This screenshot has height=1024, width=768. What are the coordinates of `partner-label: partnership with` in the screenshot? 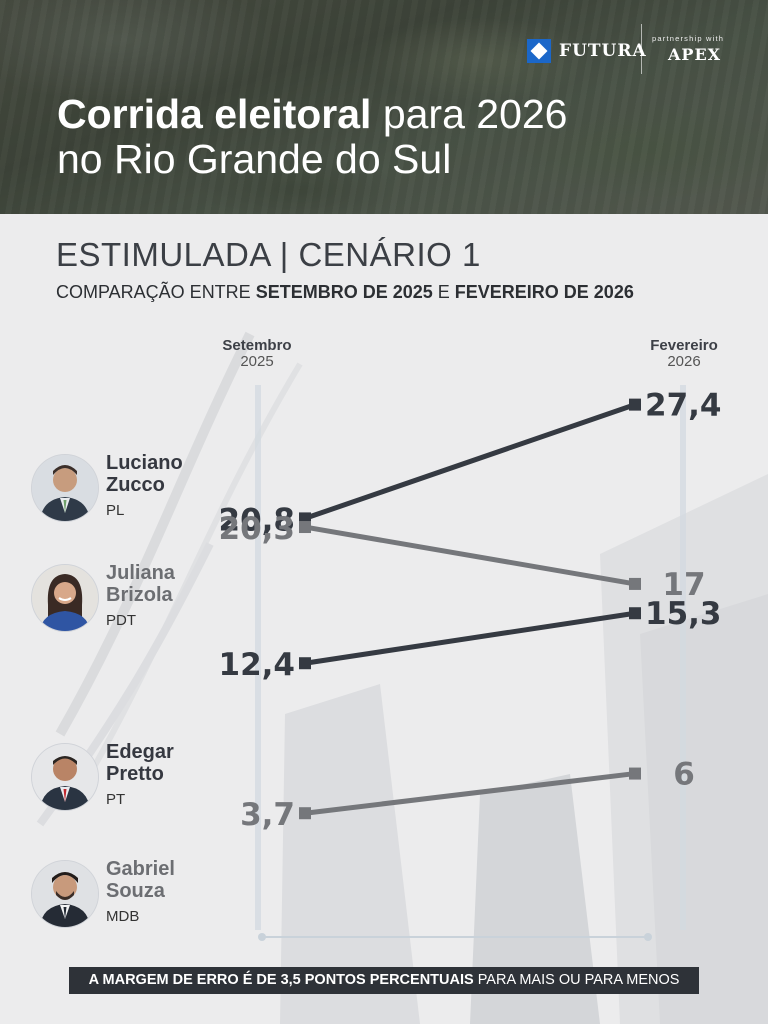 It's located at (688, 38).